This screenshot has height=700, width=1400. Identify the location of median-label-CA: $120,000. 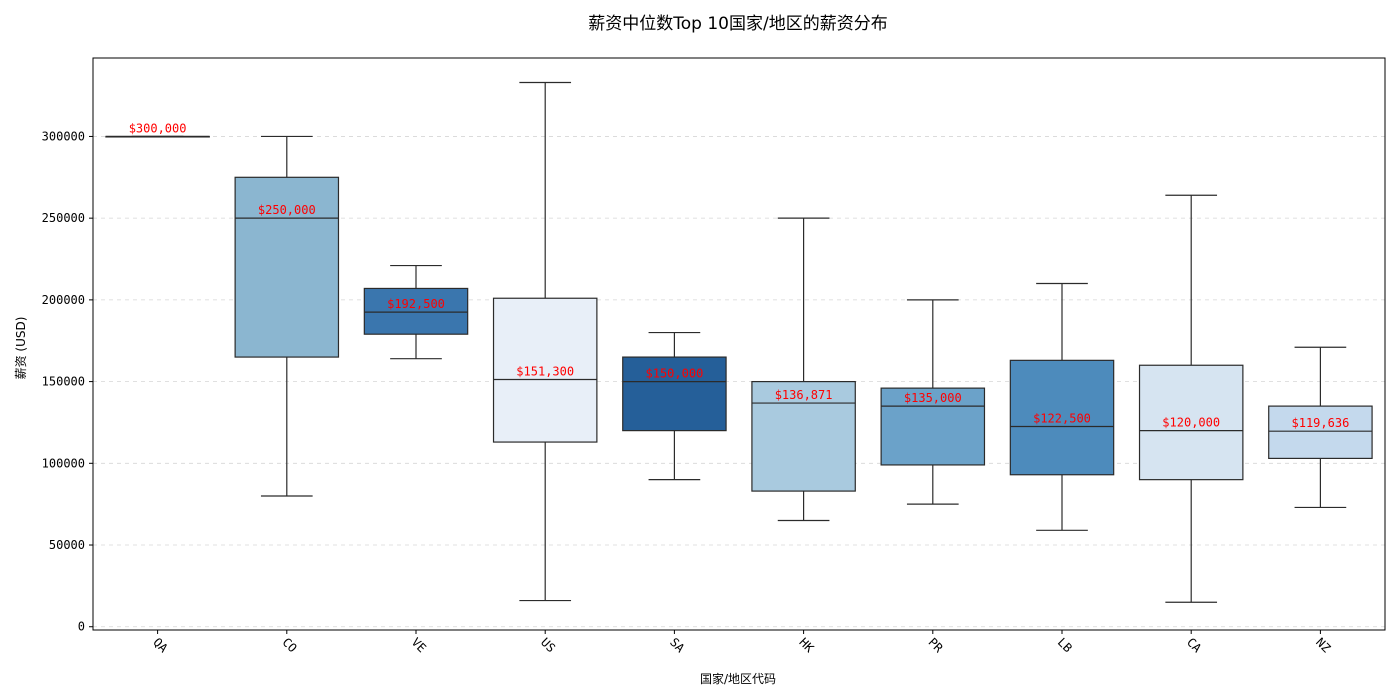
(1191, 423).